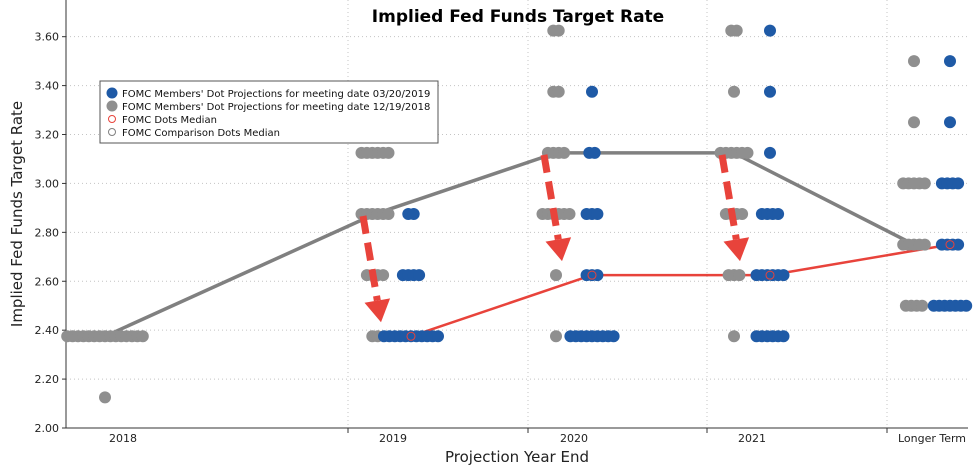 This screenshot has width=976, height=469. Describe the element at coordinates (47, 428) in the screenshot. I see `y-tick-label: 2.00` at that location.